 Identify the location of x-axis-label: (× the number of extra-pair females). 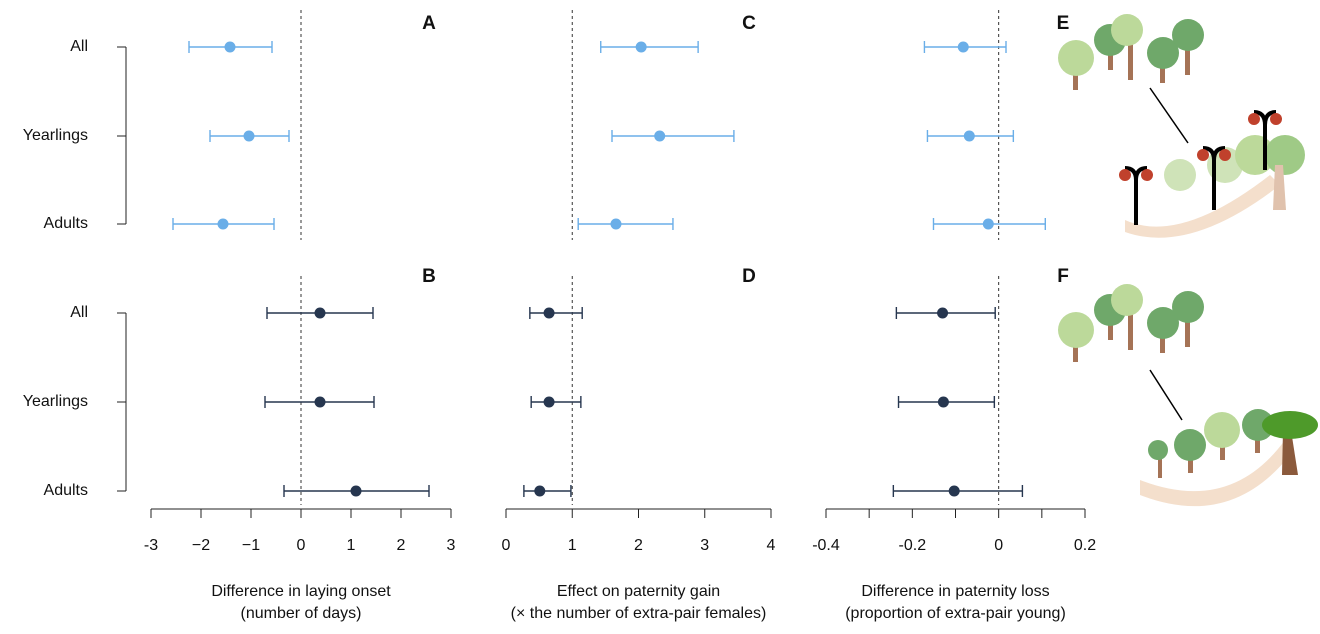
(639, 613).